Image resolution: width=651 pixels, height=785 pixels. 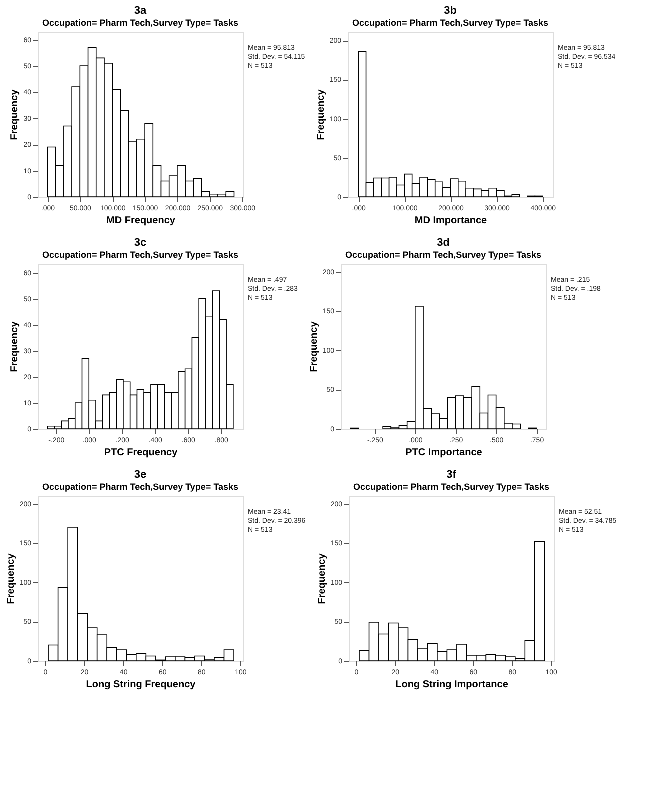 I want to click on x-axis-title: Long String Importance, so click(x=452, y=685).